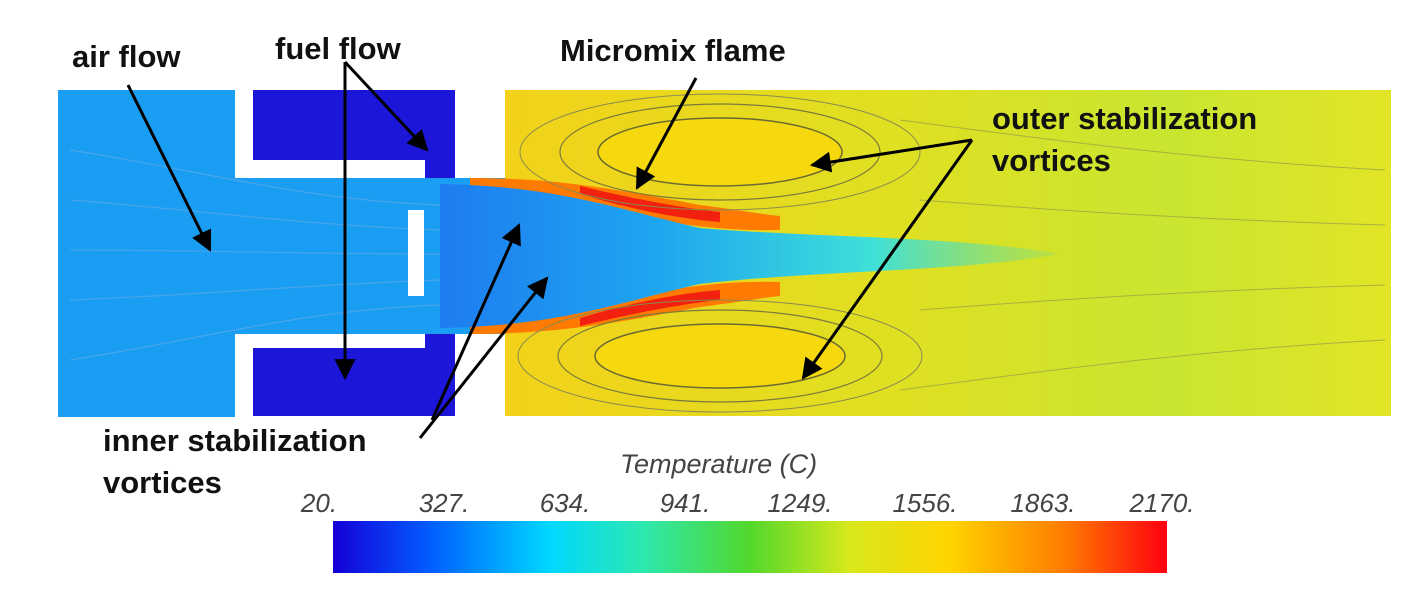 The width and height of the screenshot is (1416, 602). What do you see at coordinates (126, 57) in the screenshot?
I see `air-flow-label: air flow` at bounding box center [126, 57].